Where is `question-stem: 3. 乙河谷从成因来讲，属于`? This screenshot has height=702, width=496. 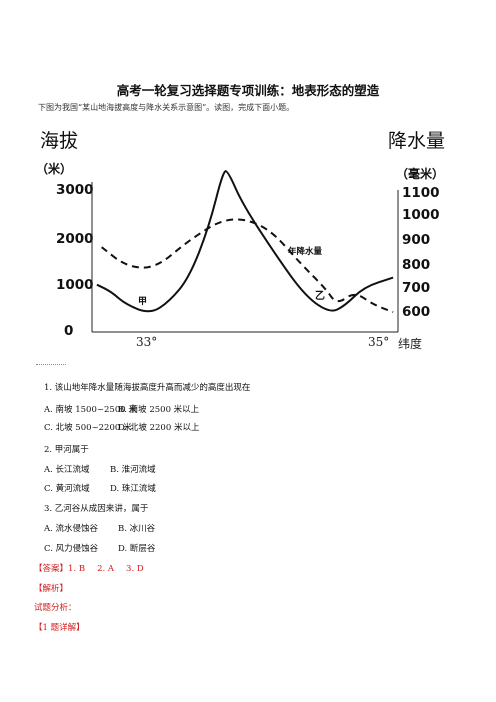
question-stem: 3. 乙河谷从成因来讲，属于 is located at coordinates (96, 509).